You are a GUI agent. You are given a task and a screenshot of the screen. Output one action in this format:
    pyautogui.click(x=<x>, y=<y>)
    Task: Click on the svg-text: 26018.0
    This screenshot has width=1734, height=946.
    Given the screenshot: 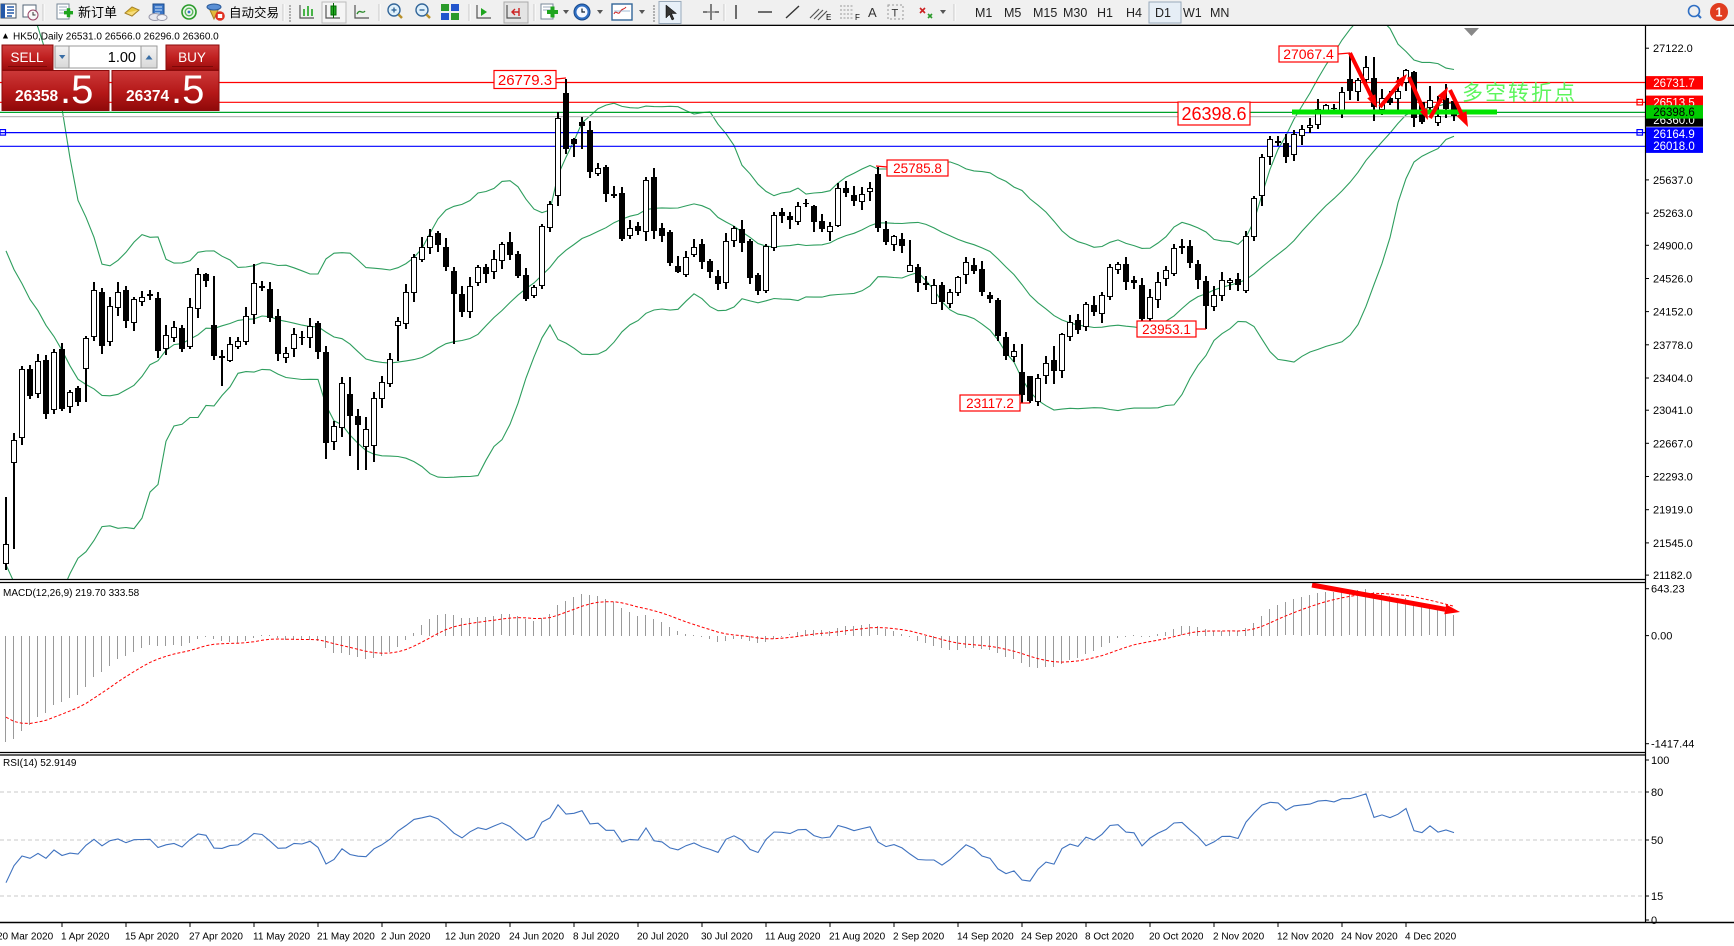 What is the action you would take?
    pyautogui.click(x=1674, y=147)
    